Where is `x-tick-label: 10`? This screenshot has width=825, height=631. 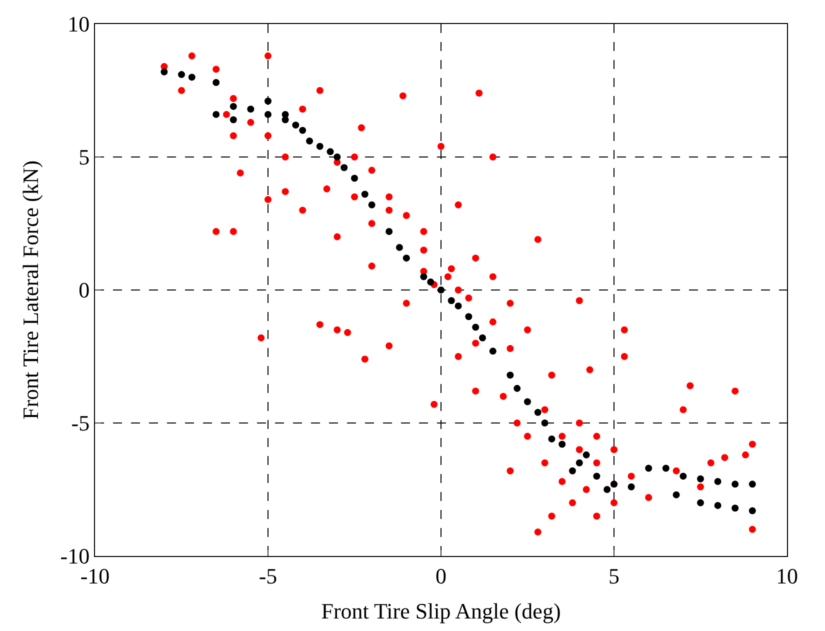 x-tick-label: 10 is located at coordinates (787, 575).